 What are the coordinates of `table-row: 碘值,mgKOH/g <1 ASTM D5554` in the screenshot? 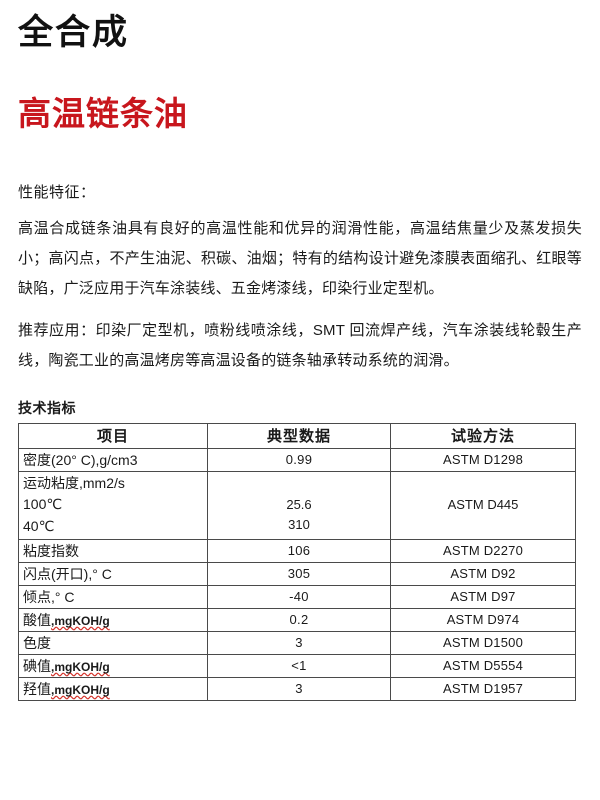 It's located at (297, 665).